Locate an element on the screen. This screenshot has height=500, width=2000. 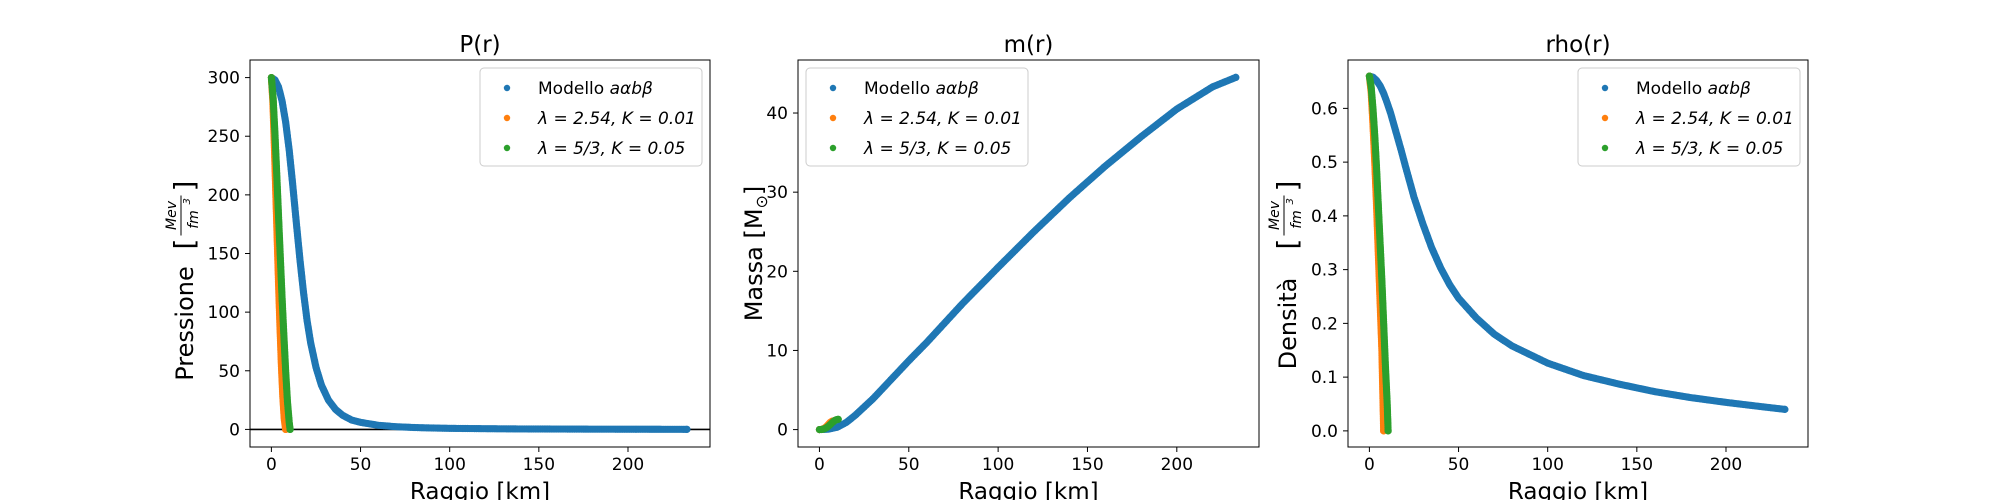
y-tick-label: 0.0 is located at coordinates (1324, 432).